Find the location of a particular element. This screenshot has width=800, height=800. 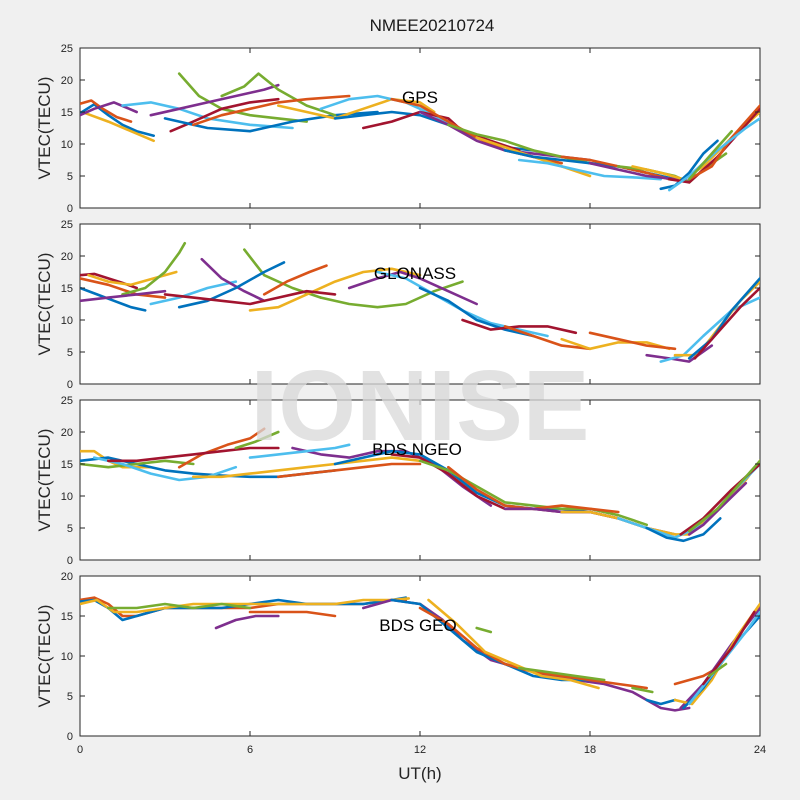

x-tick-label: 0 is located at coordinates (80, 750).